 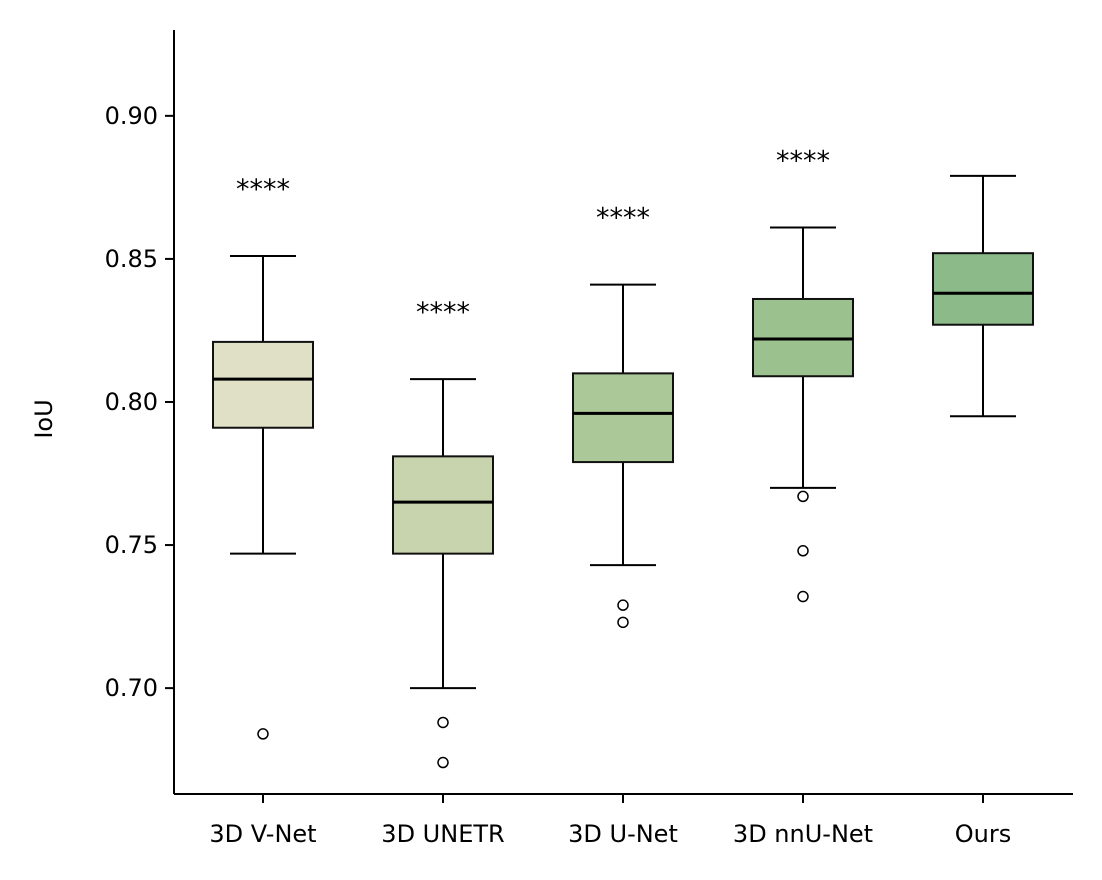 What do you see at coordinates (983, 834) in the screenshot?
I see `x-tick-label: Ours` at bounding box center [983, 834].